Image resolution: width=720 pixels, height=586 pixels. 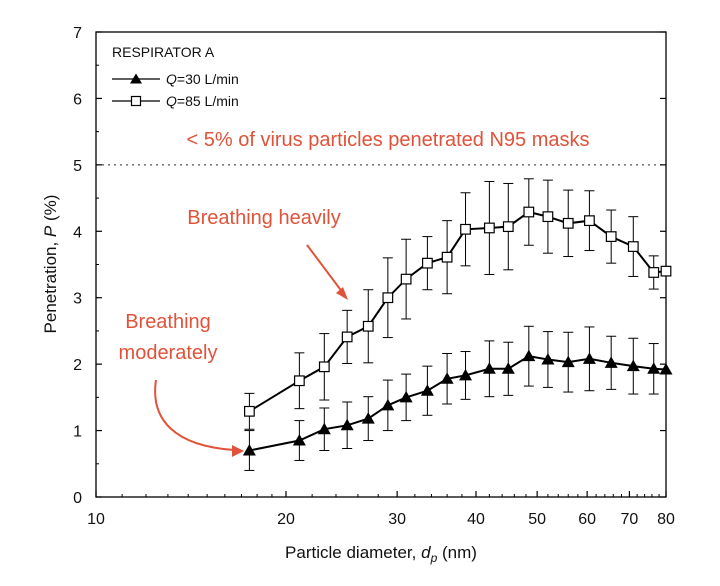 What do you see at coordinates (434, 558) in the screenshot?
I see `x-axis-title-subscript: p` at bounding box center [434, 558].